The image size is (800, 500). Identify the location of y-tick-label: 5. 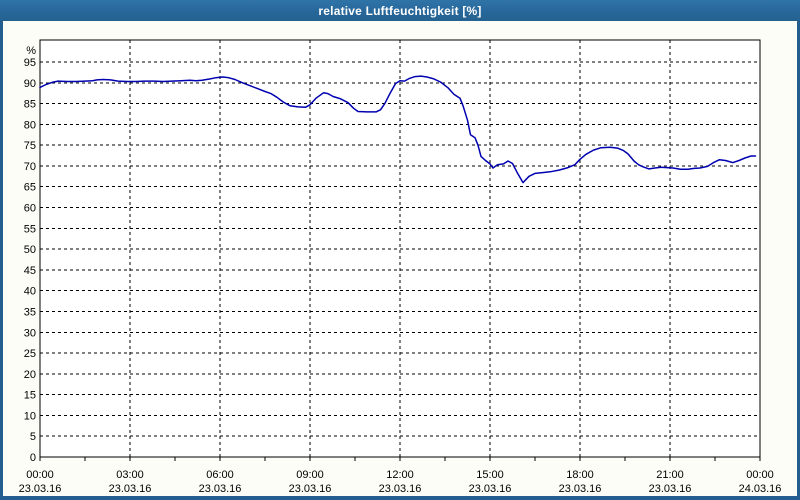
(33, 437).